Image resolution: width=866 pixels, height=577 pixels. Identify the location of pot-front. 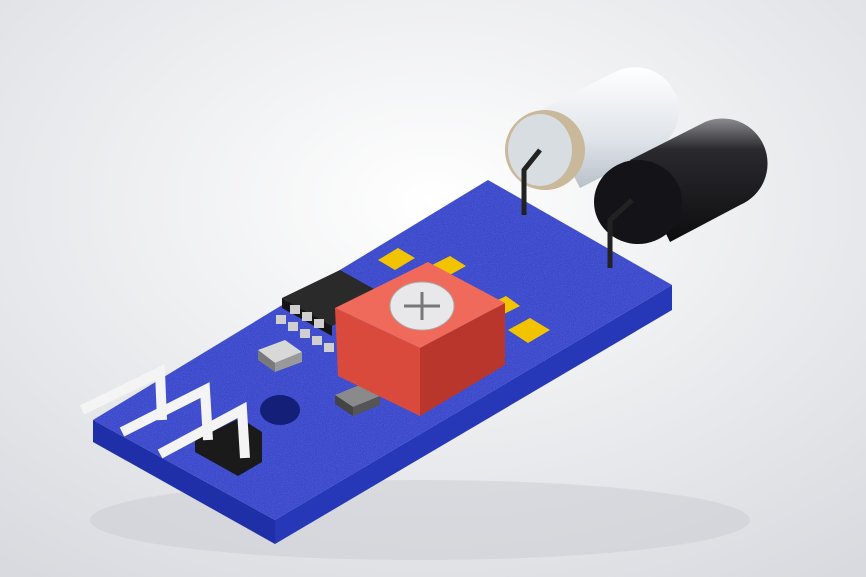
(377, 362).